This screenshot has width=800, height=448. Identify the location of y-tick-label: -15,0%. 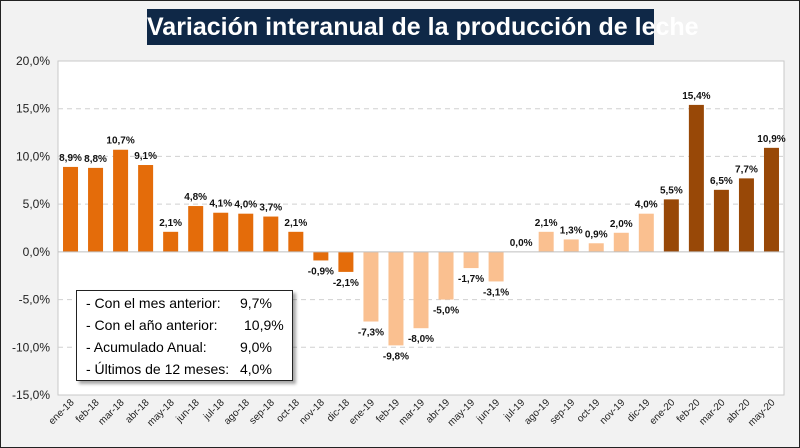
(31, 395).